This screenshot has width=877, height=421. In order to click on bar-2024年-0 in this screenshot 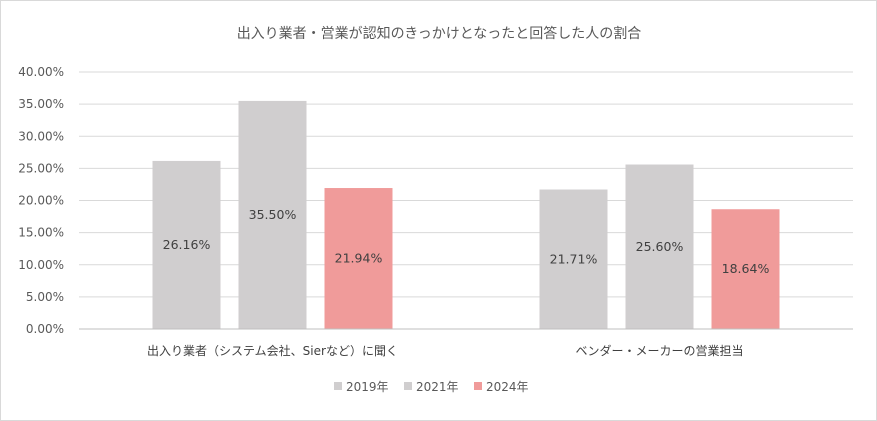, I will do `click(358, 258)`.